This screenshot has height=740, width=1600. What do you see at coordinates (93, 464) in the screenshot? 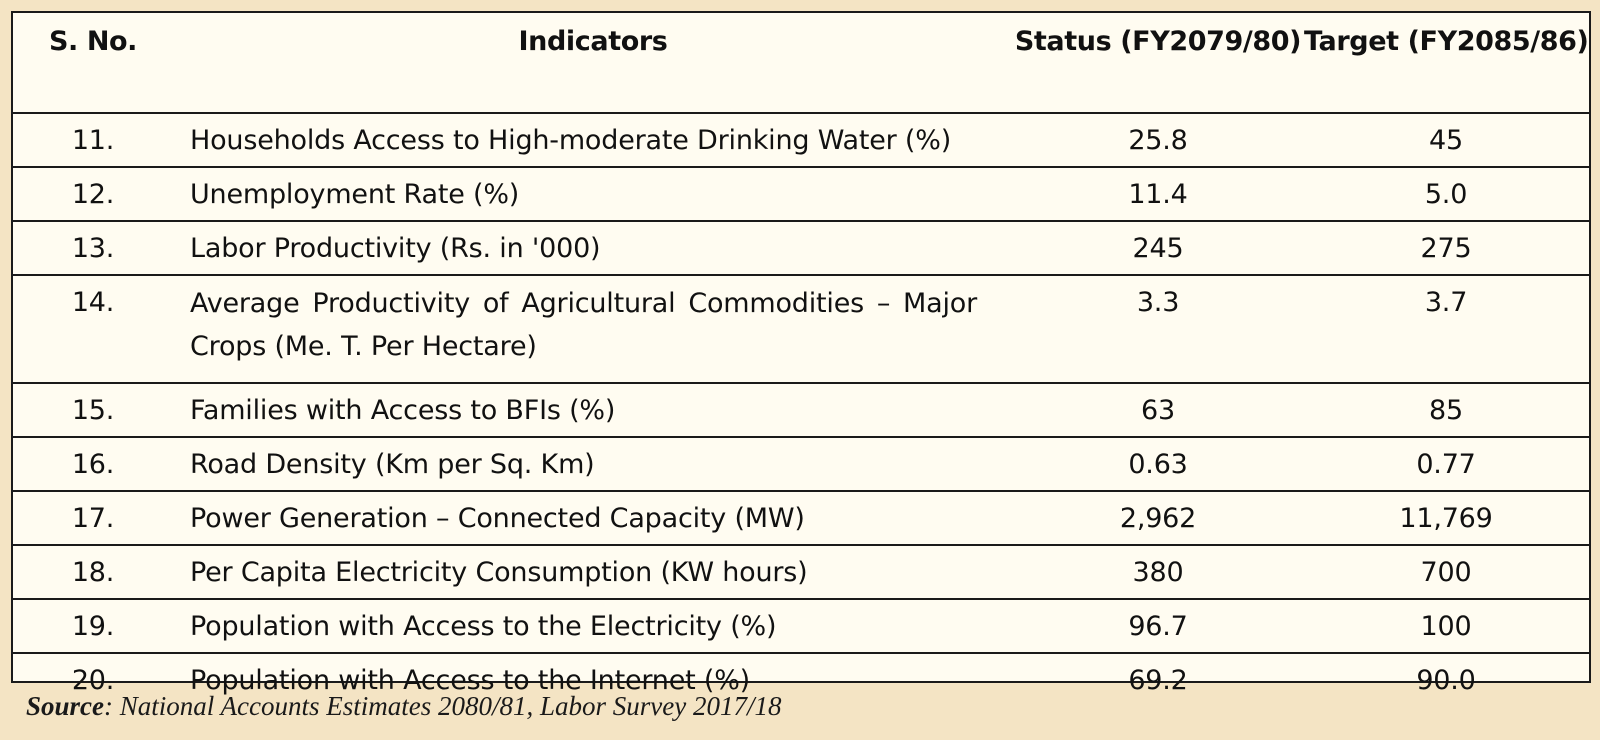
I see `row-sno: 16.` at bounding box center [93, 464].